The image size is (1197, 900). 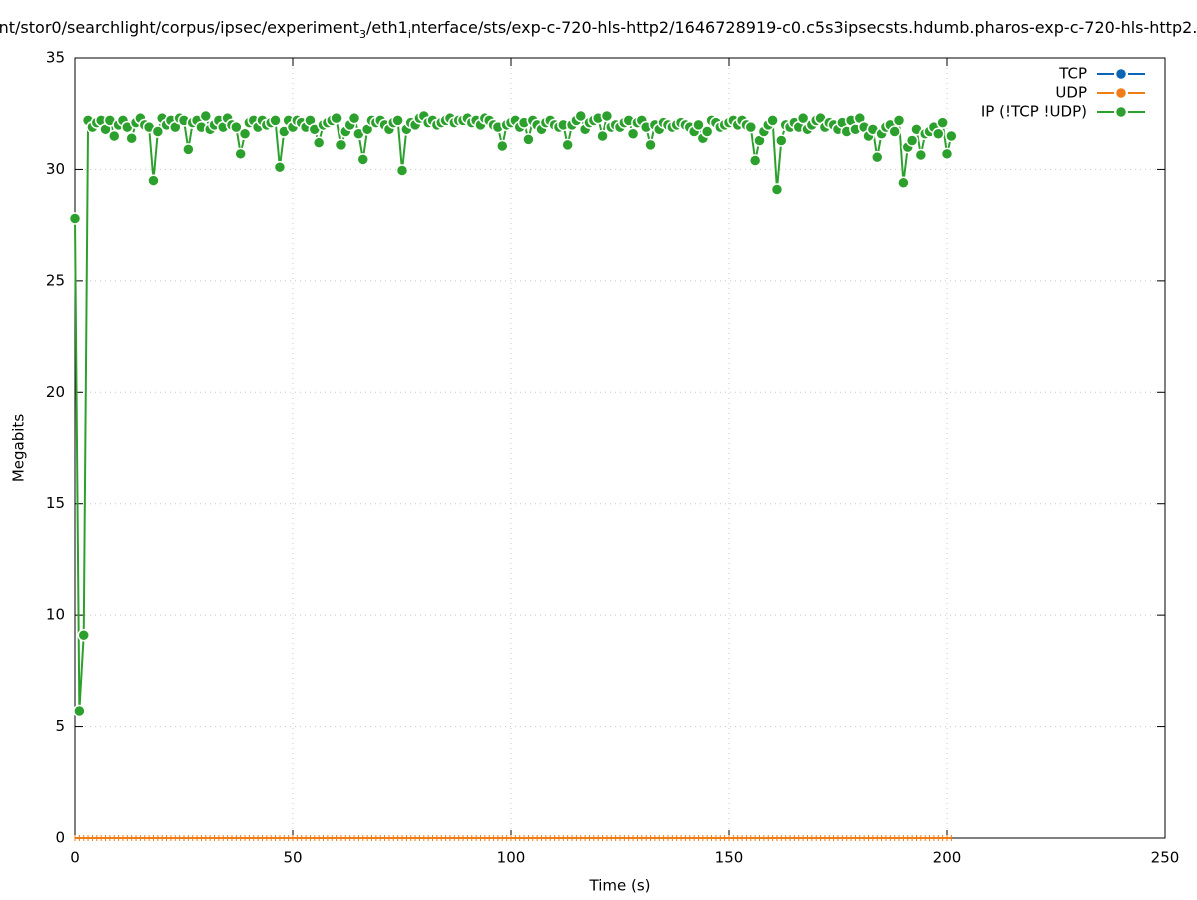 I want to click on y-axis-label: Megabits, so click(x=19, y=448).